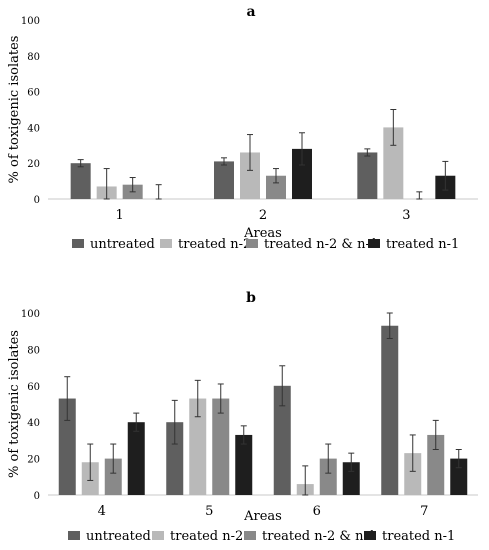 Image resolution: width=489 pixels, height=550 pixels. Describe the element at coordinates (250, 12) in the screenshot. I see `panel-letter: a` at that location.